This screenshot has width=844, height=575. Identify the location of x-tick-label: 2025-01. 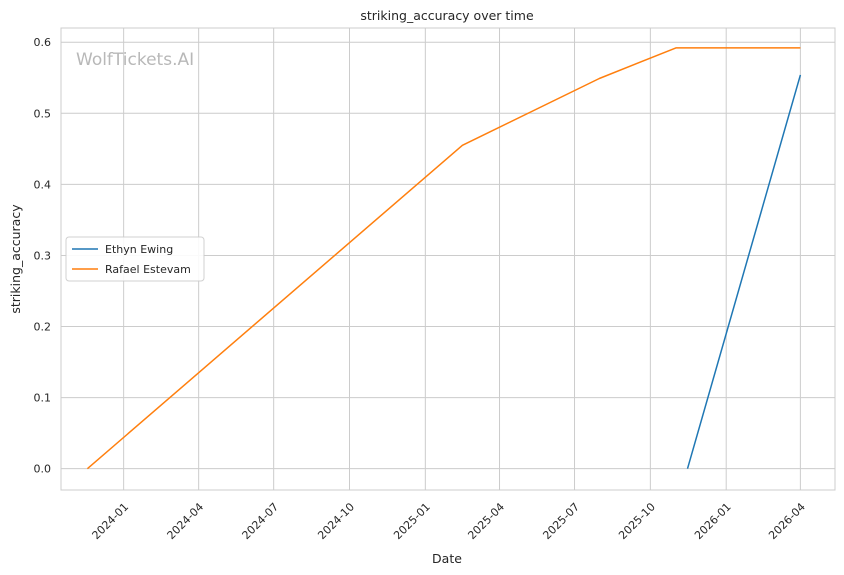
(412, 521).